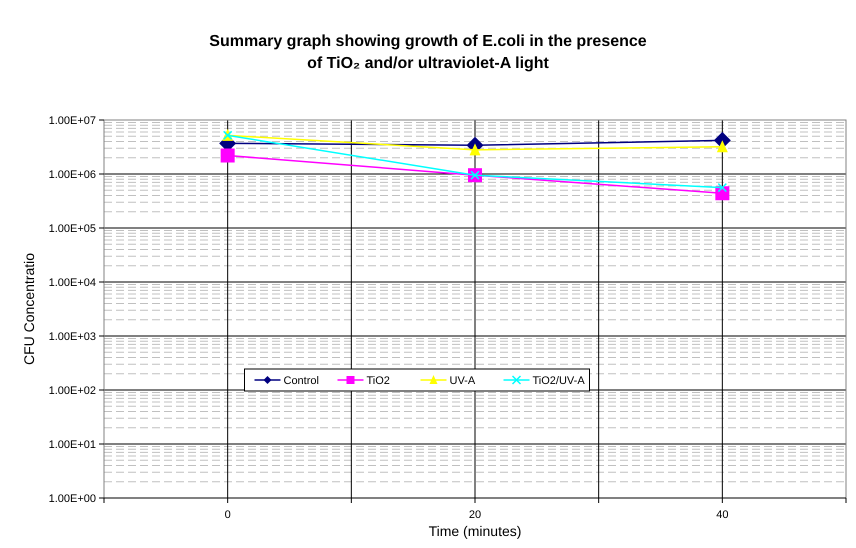 This screenshot has height=548, width=856. Describe the element at coordinates (29, 309) in the screenshot. I see `y-axis-title: CFU Concentratio` at that location.